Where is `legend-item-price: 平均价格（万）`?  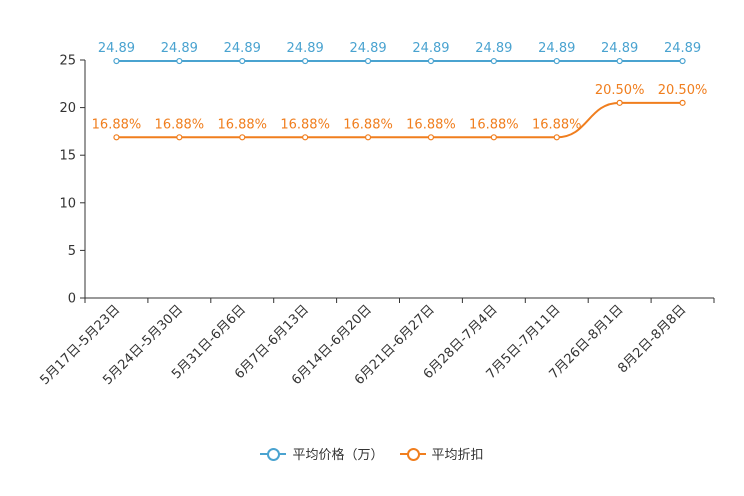 legend-item-price: 平均价格（万） is located at coordinates (322, 453).